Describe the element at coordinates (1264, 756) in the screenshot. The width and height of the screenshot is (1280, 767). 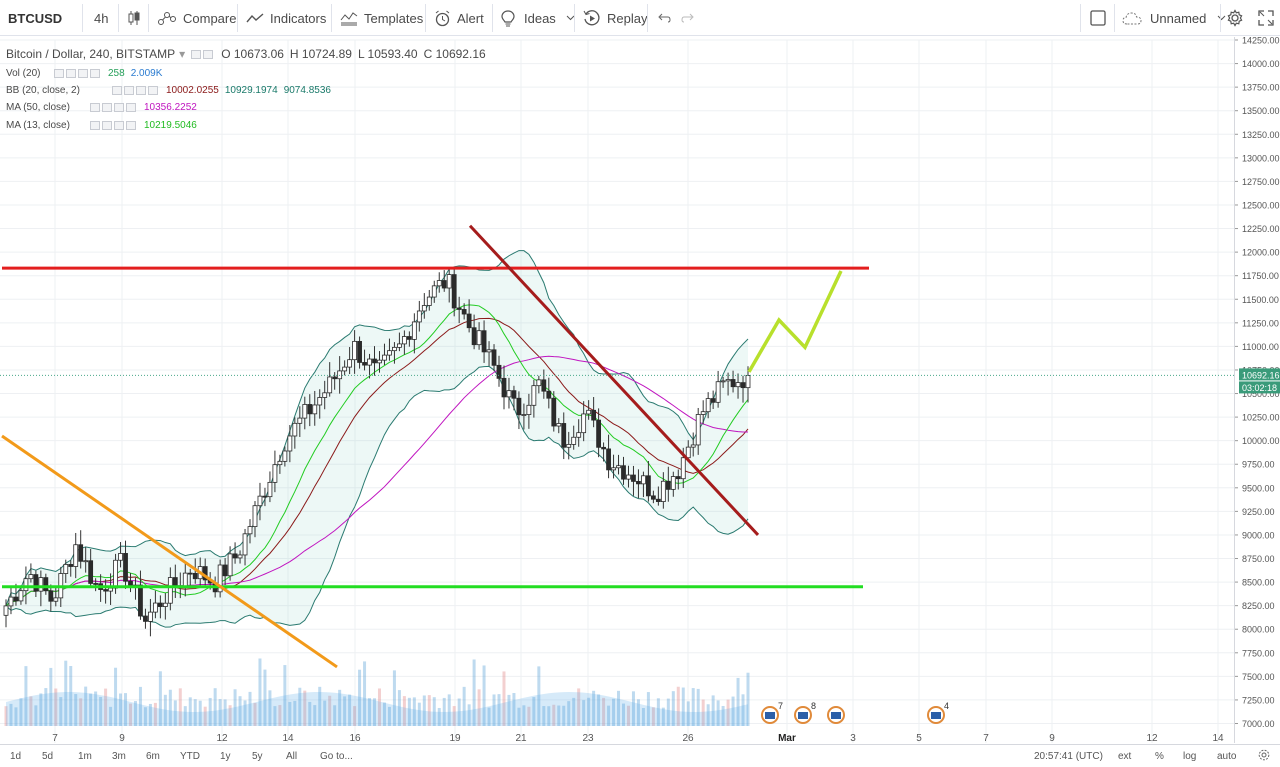
I see `axis-settings-button` at that location.